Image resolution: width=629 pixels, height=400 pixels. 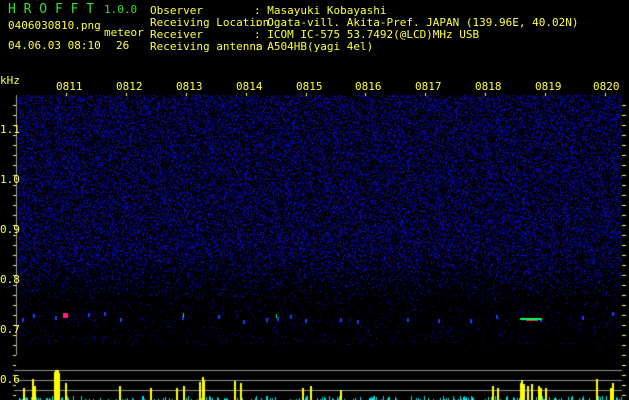 What do you see at coordinates (123, 45) in the screenshot?
I see `meteor-count: 26` at bounding box center [123, 45].